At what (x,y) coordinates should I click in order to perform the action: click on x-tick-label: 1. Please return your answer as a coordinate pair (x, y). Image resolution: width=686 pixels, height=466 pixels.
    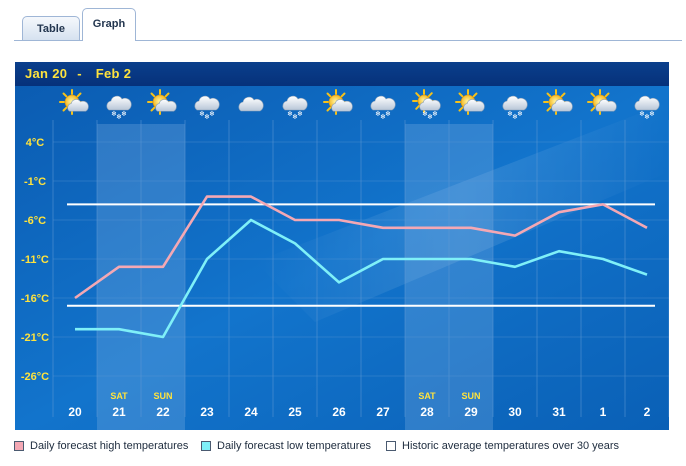
    Looking at the image, I should click on (603, 412).